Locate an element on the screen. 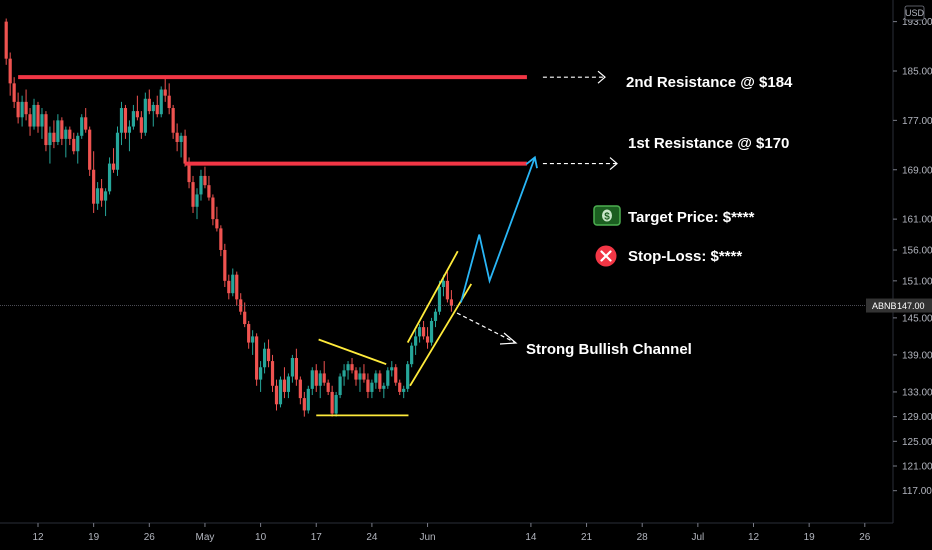 The height and width of the screenshot is (550, 932). dollar-bill-icon: $ is located at coordinates (607, 215).